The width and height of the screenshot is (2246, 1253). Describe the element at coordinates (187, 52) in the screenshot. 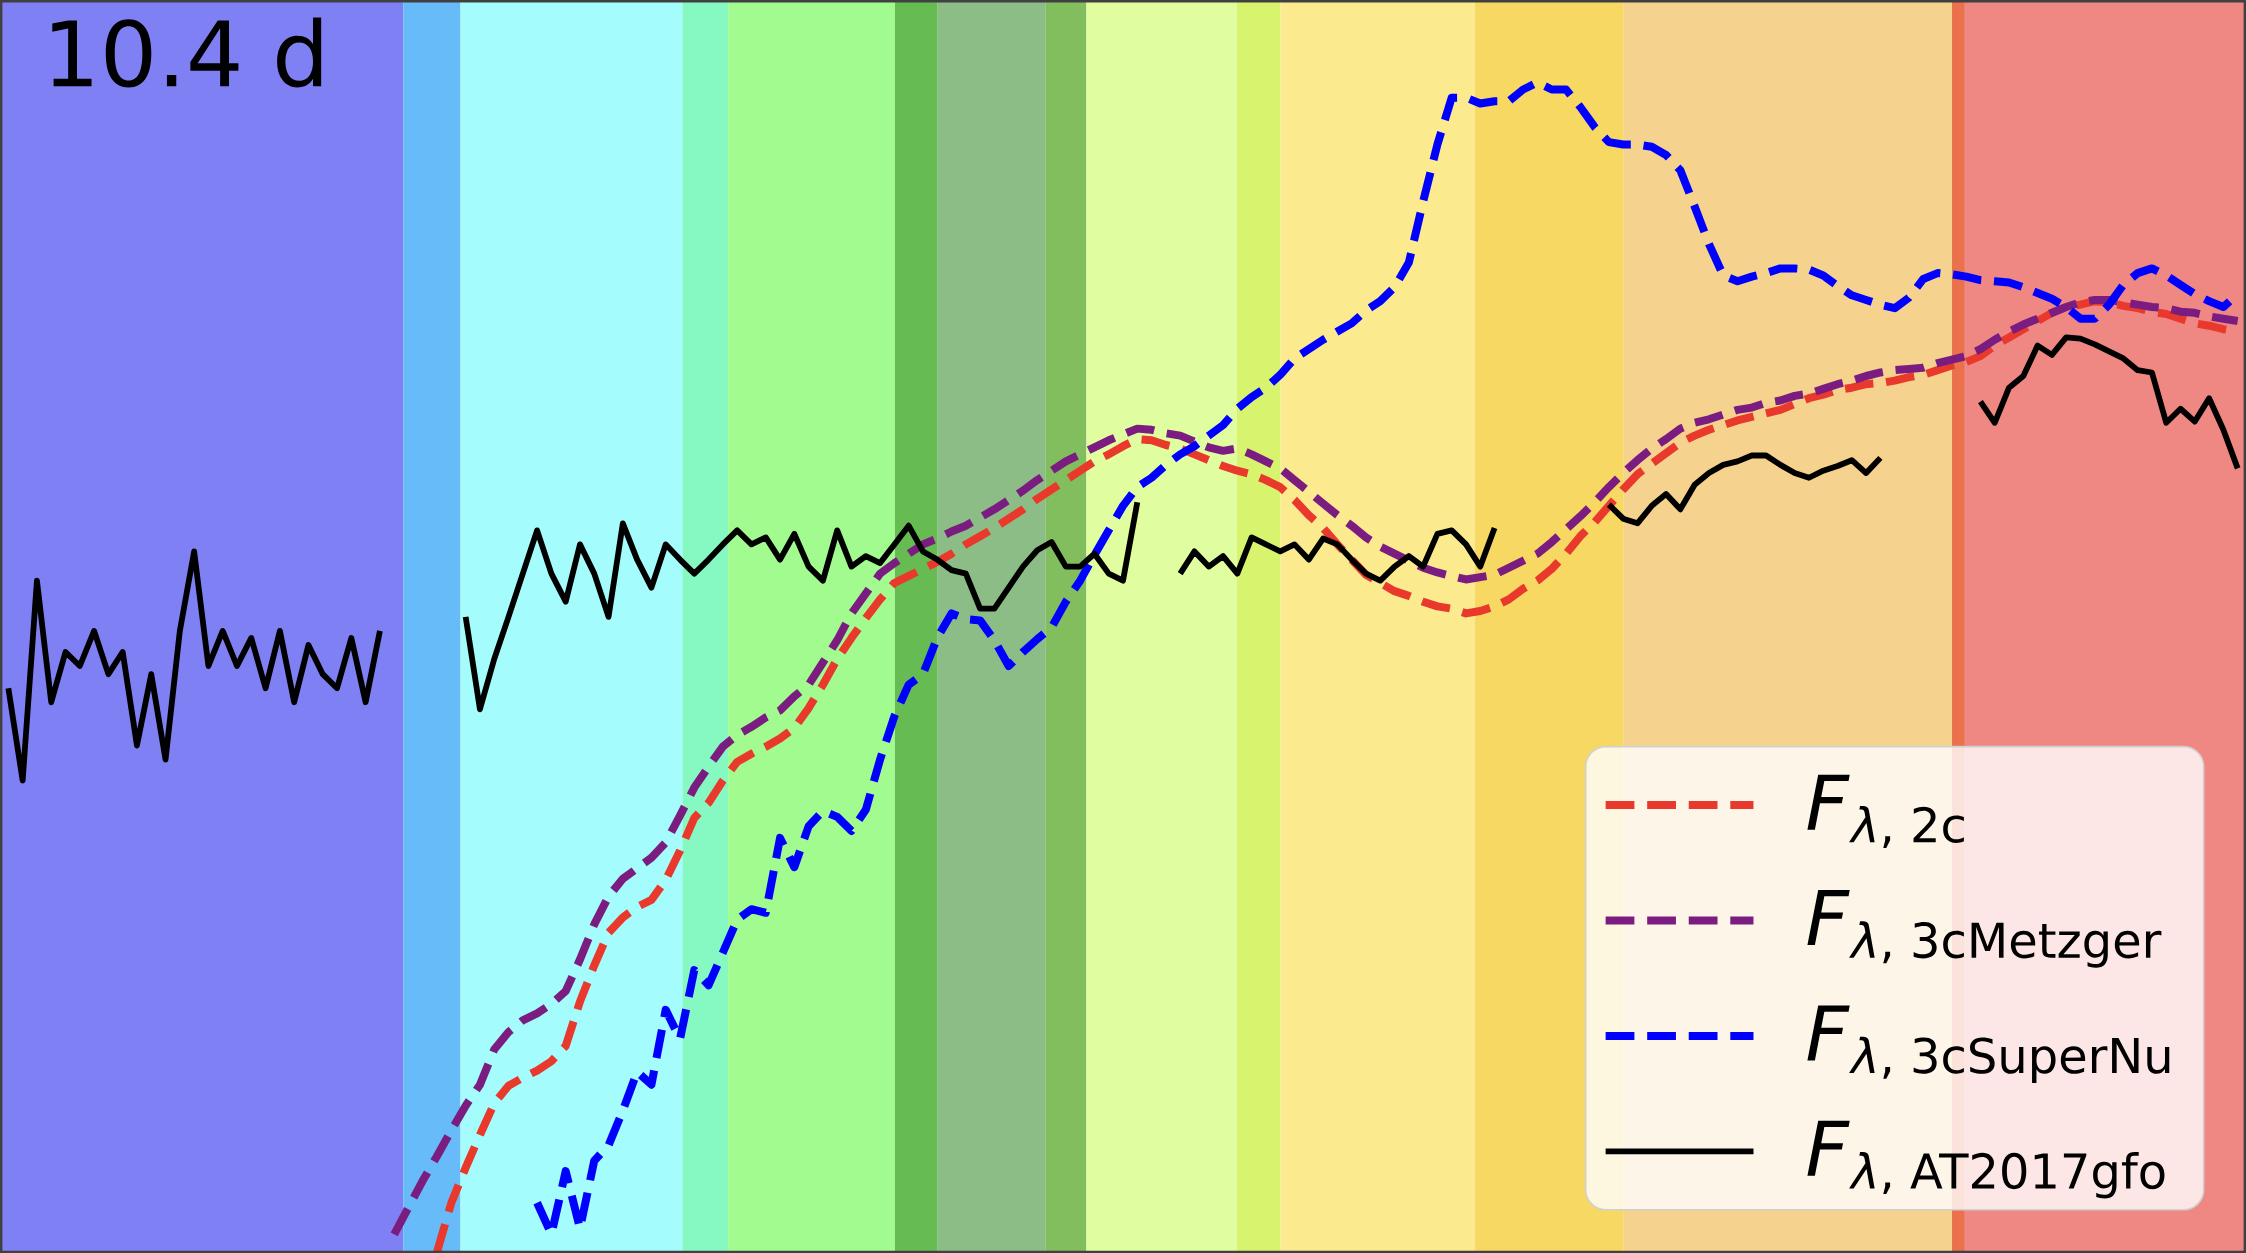

I see `annotation: 10.4 d` at that location.